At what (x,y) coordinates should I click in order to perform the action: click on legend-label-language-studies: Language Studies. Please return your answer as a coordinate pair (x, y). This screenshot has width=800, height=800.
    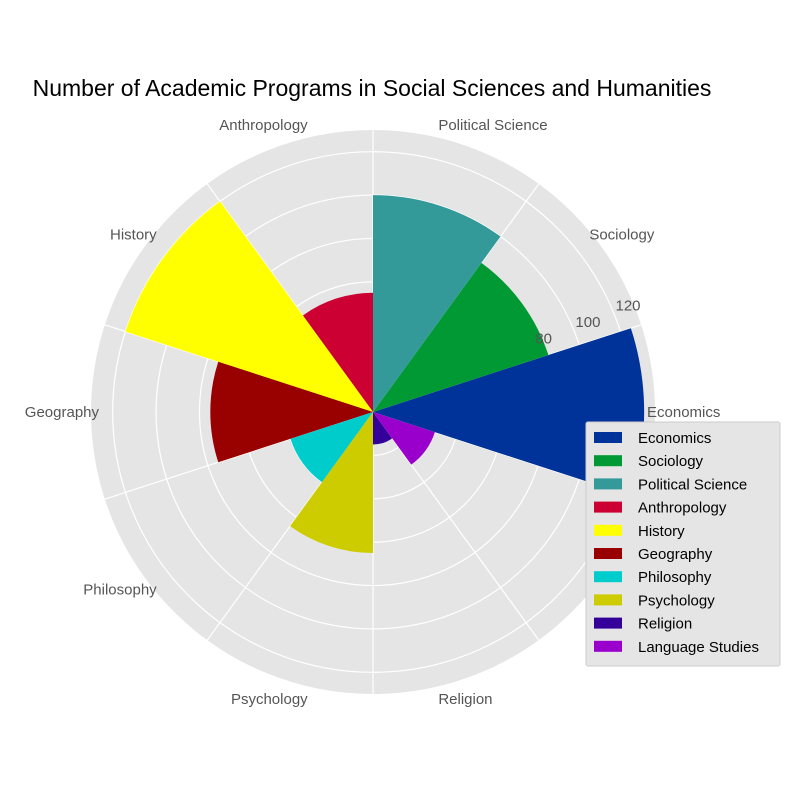
    Looking at the image, I should click on (698, 647).